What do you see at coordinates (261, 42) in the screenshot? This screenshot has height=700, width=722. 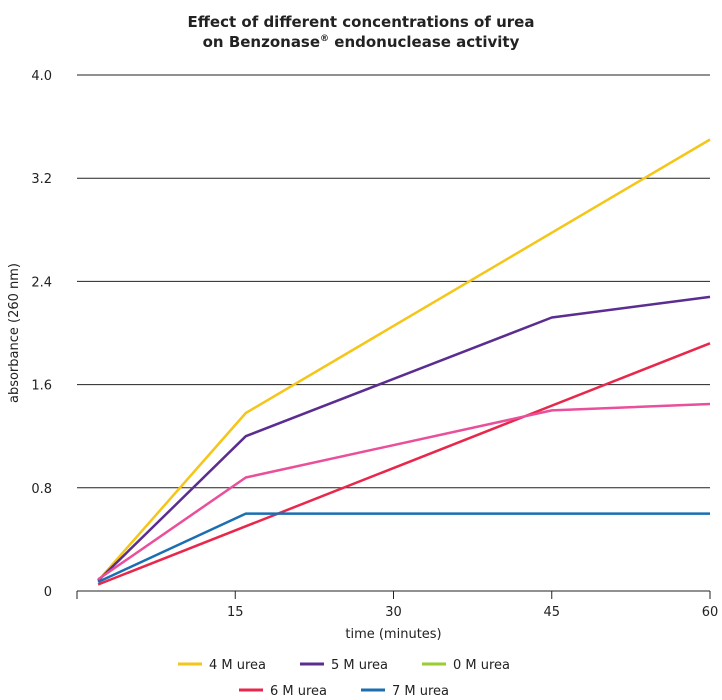 I see `title-line-2-prefix: on Benzonase` at bounding box center [261, 42].